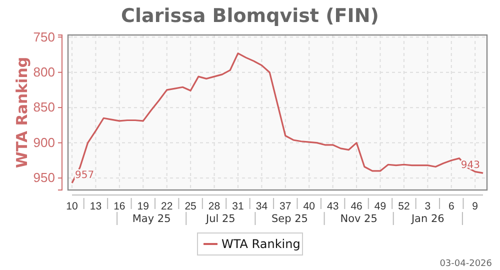  Describe the element at coordinates (404, 206) in the screenshot. I see `x-tick-label: 52` at that location.